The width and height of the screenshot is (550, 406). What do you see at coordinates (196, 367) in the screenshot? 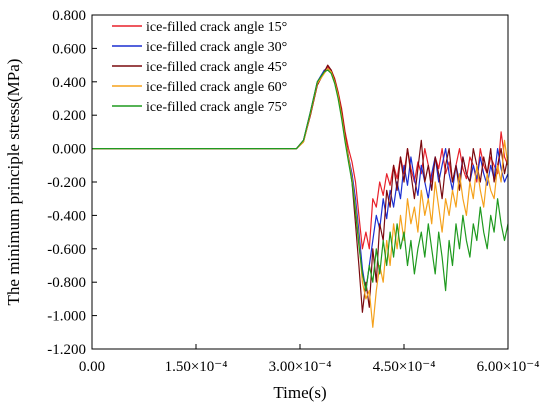
I see `x-tick-label: 1.50×10⁻⁴` at bounding box center [196, 367].